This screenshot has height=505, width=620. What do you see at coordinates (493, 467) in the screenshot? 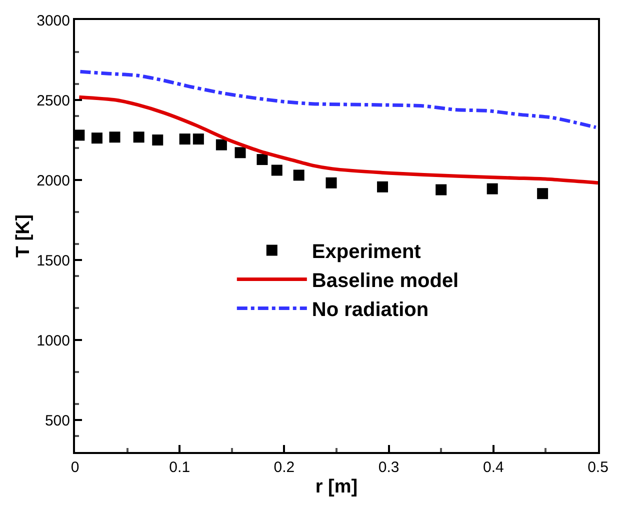
I see `x-tick-label: 0.4` at bounding box center [493, 467].